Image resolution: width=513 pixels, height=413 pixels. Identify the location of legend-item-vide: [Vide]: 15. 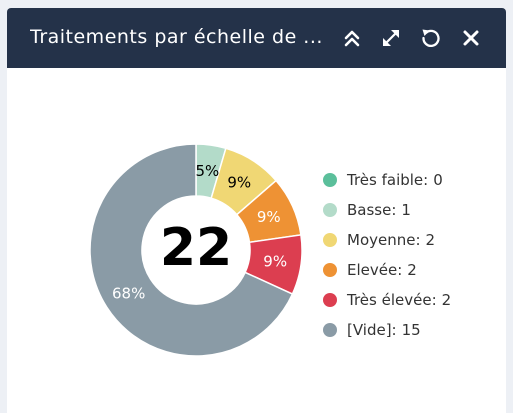
(387, 330).